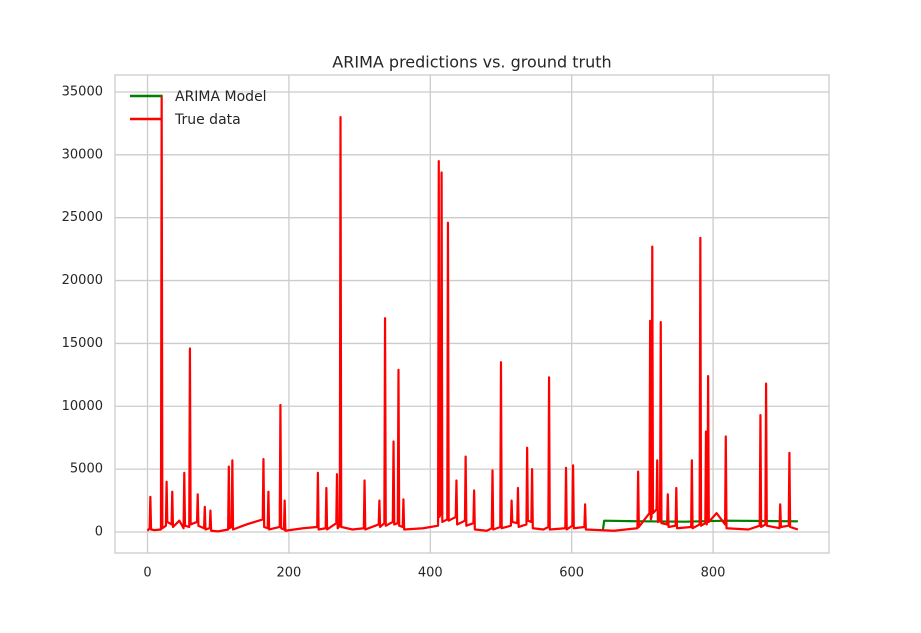  I want to click on y-tick-label: 5000, so click(86, 469).